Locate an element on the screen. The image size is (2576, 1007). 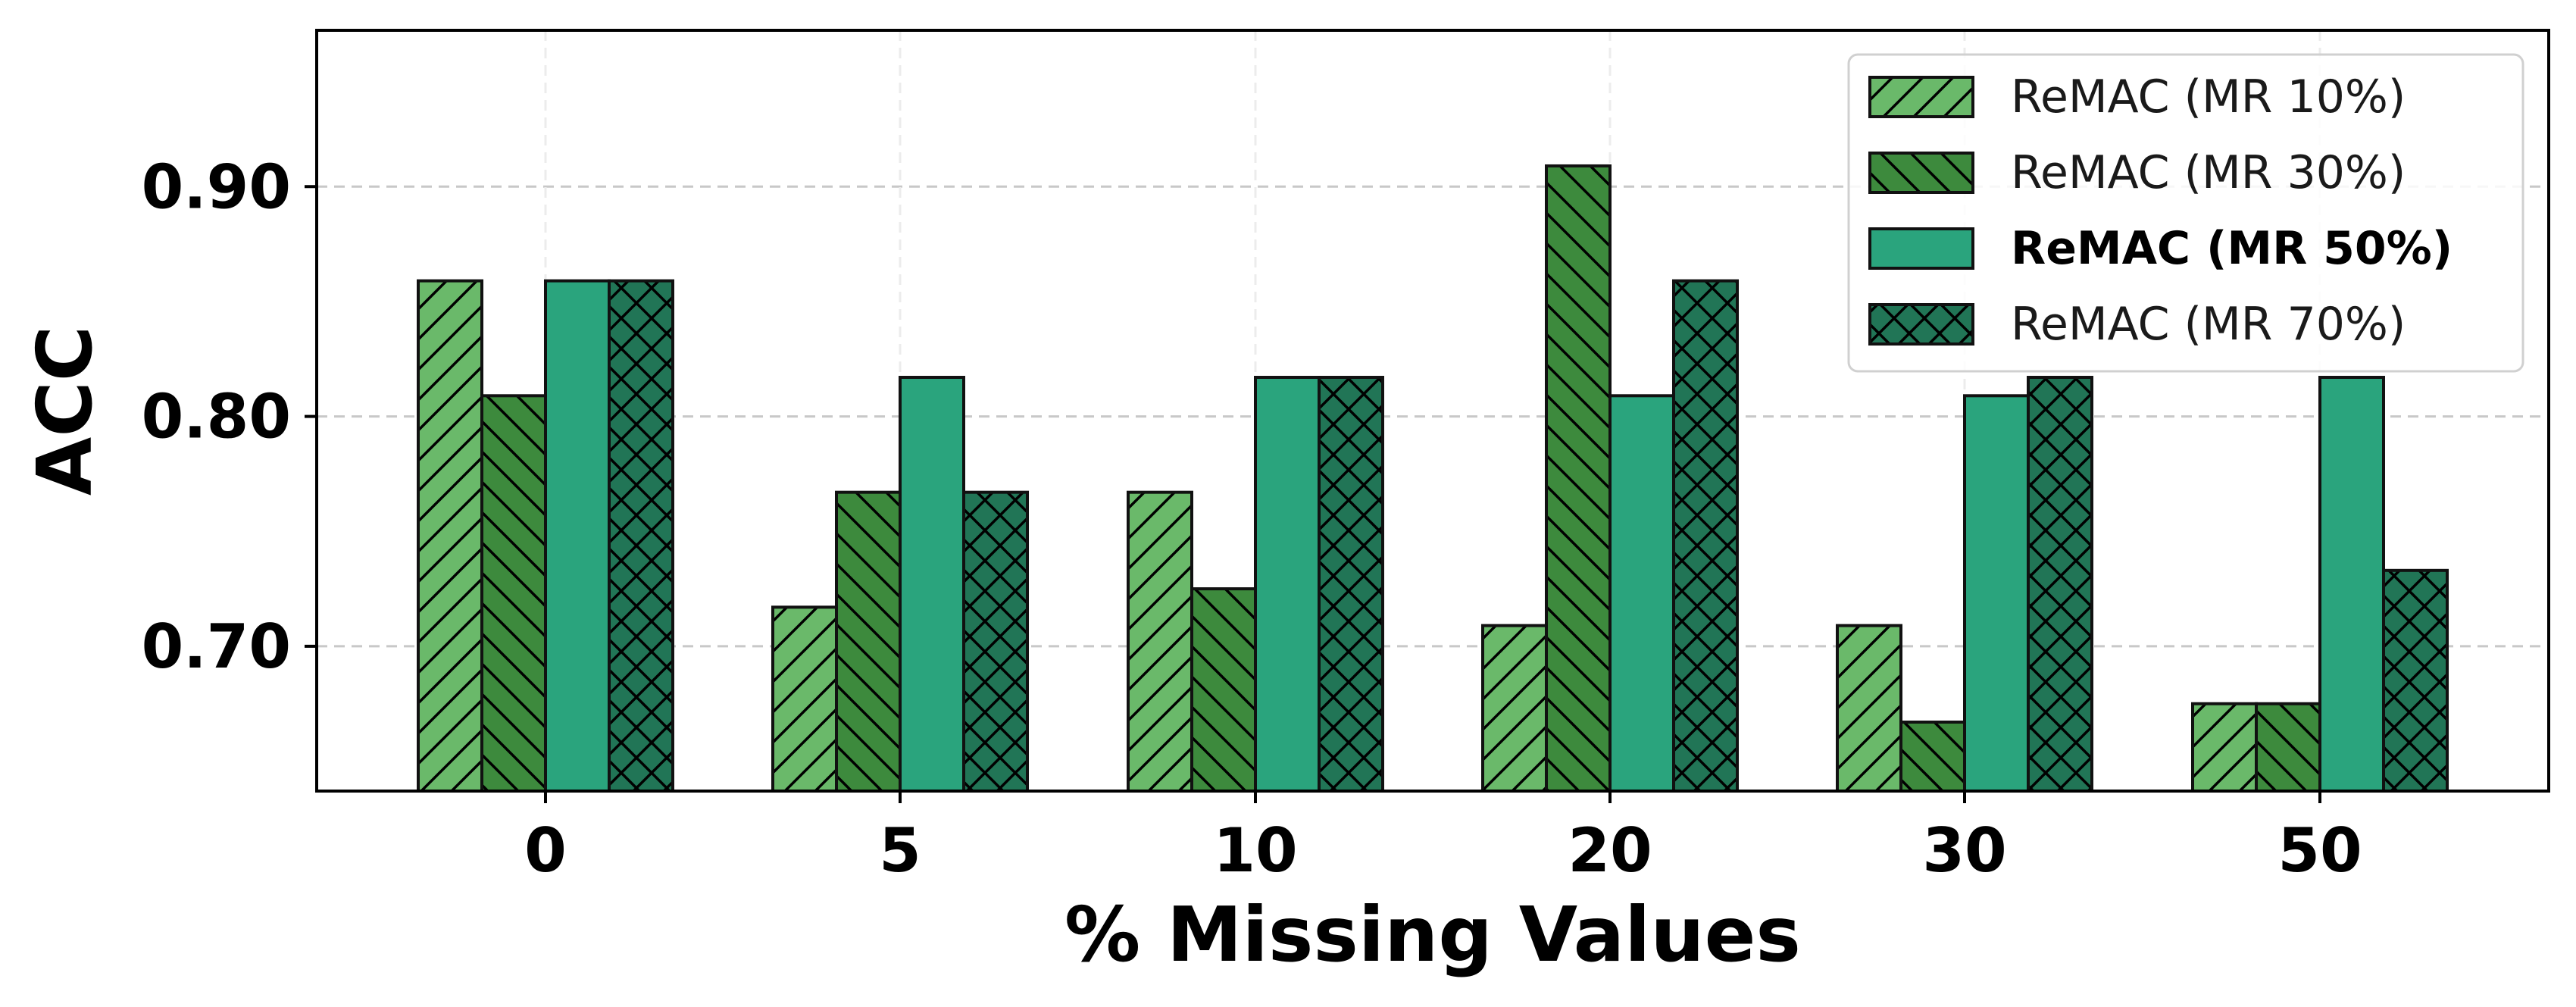
y-tick-label: 0.80 is located at coordinates (216, 417).